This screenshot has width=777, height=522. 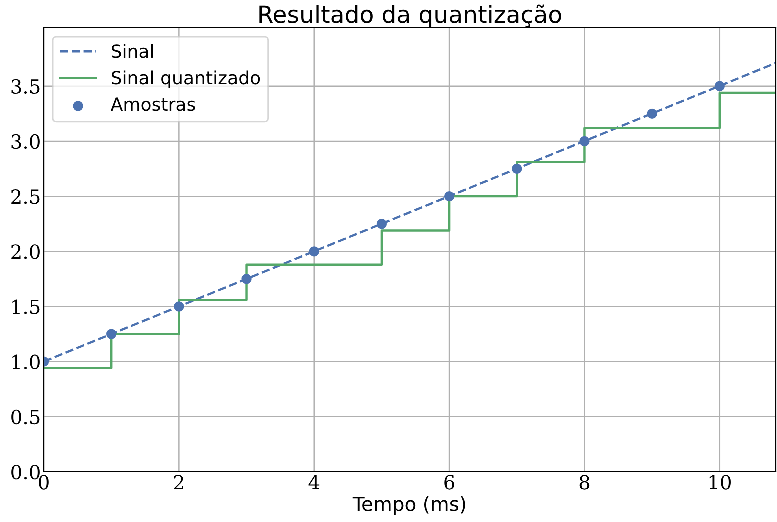 I want to click on x-tick-label: 8, so click(x=585, y=482).